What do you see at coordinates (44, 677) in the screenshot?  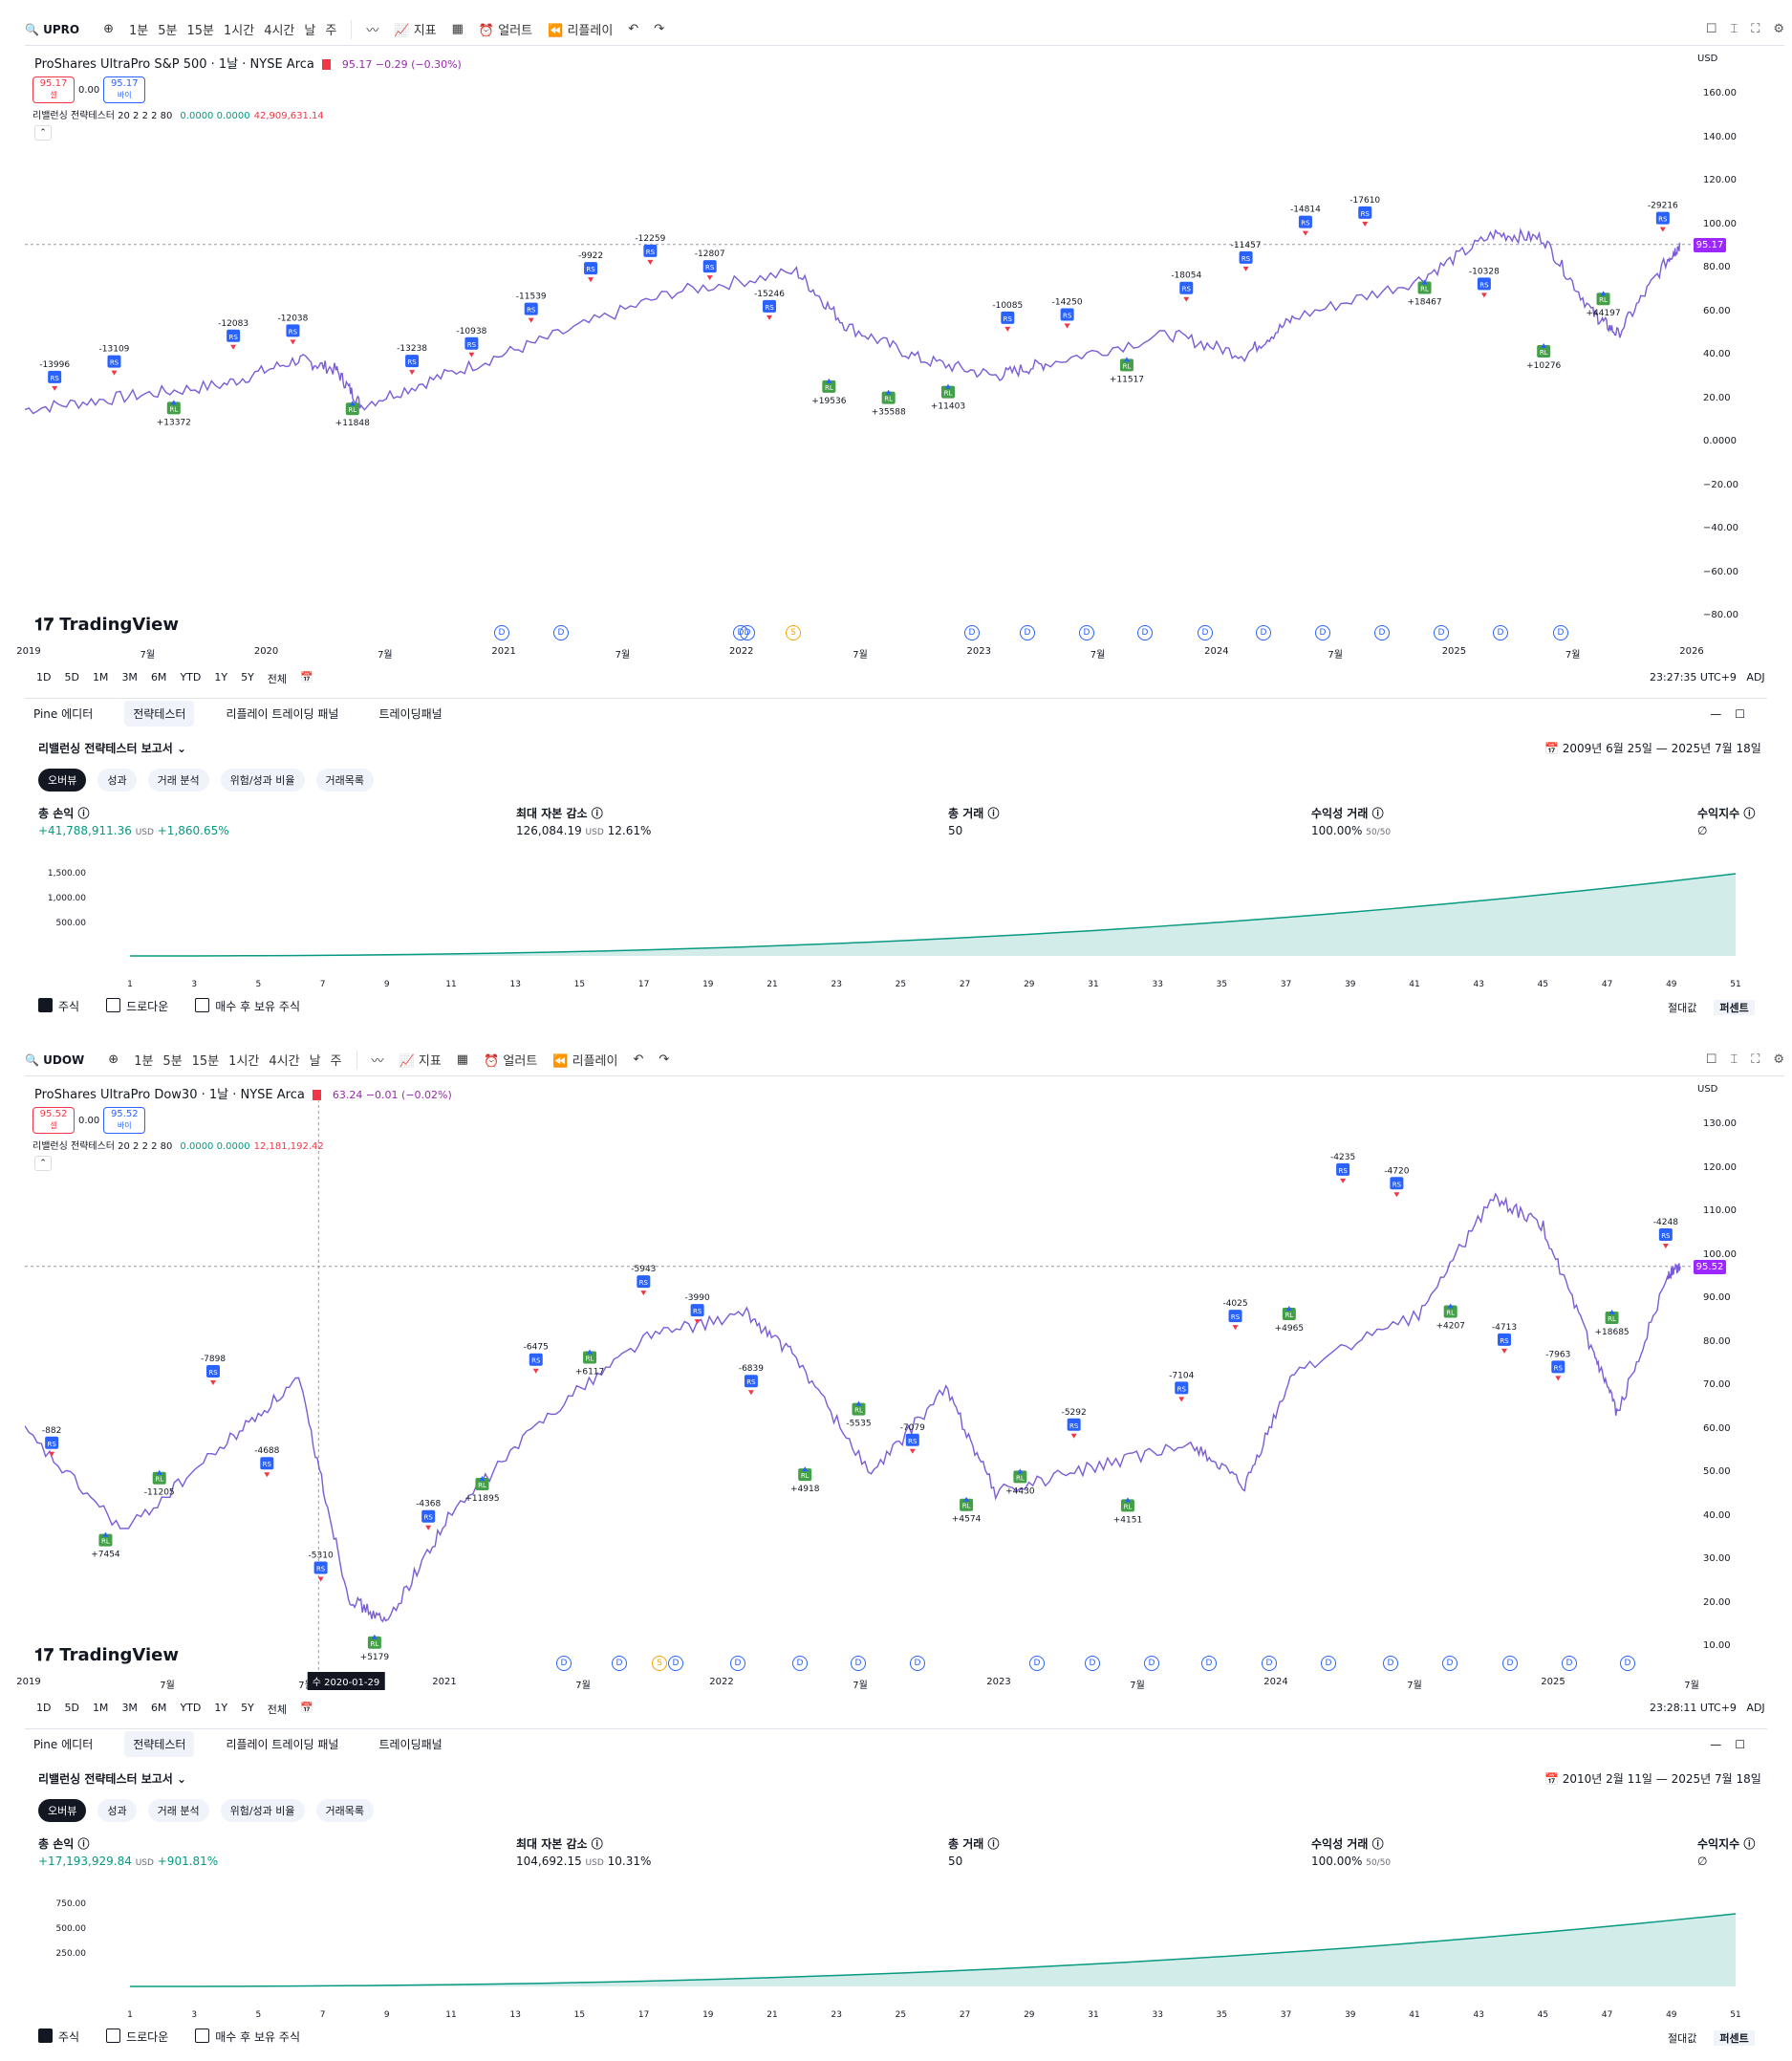 I see `range-0: 1D` at bounding box center [44, 677].